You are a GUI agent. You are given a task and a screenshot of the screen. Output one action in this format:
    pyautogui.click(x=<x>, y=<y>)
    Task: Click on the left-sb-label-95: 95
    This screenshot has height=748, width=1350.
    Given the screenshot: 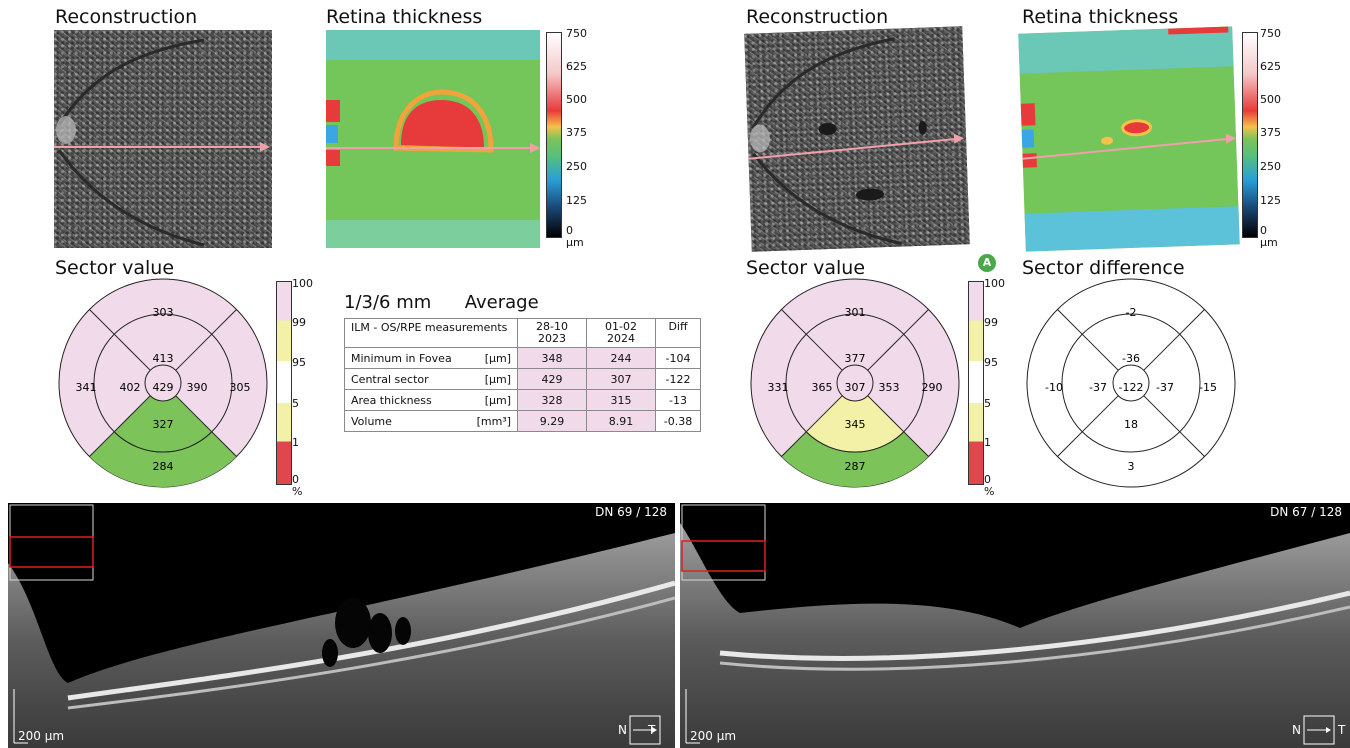 What is the action you would take?
    pyautogui.click(x=299, y=362)
    